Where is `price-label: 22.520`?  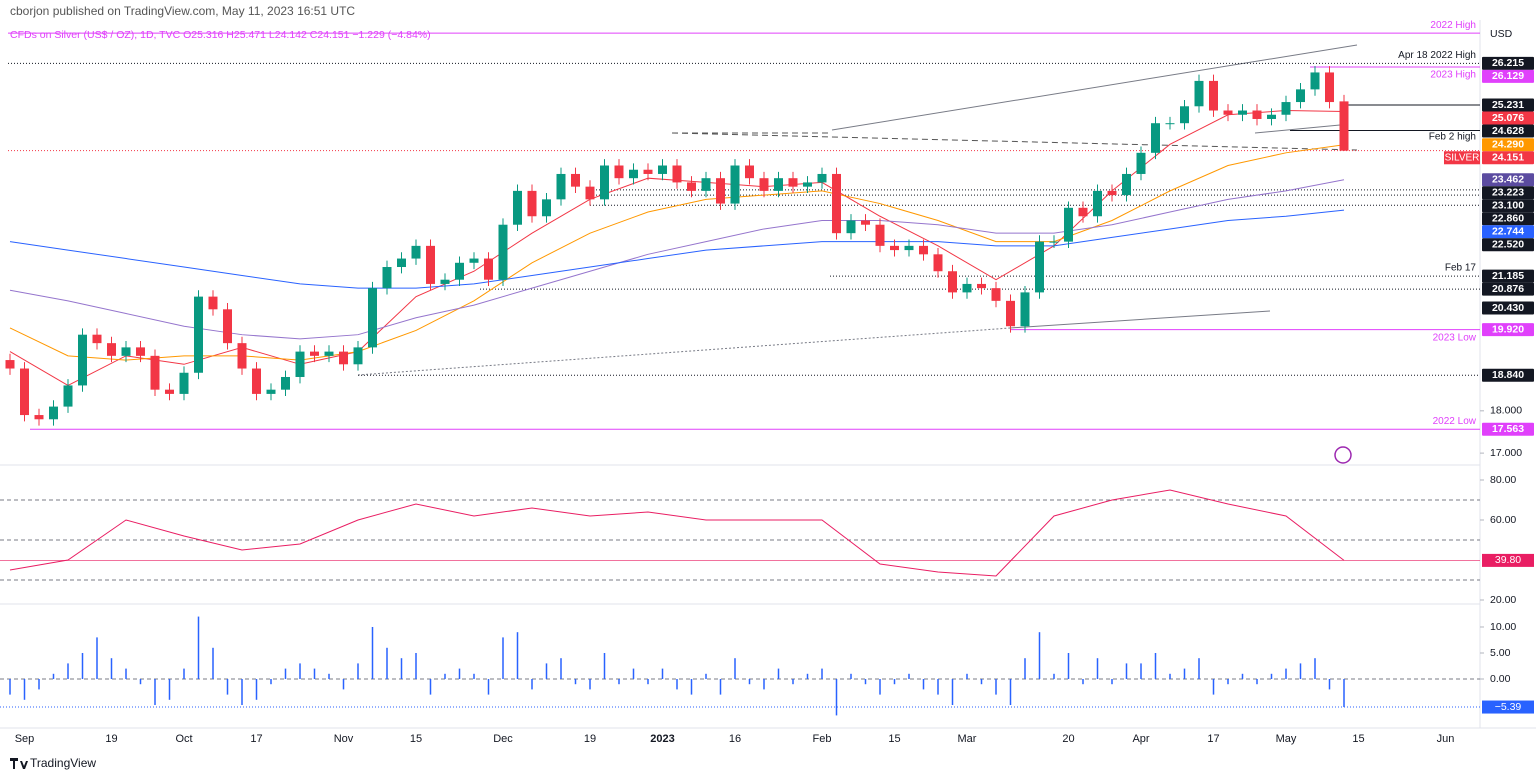
price-label: 22.520 is located at coordinates (1508, 245).